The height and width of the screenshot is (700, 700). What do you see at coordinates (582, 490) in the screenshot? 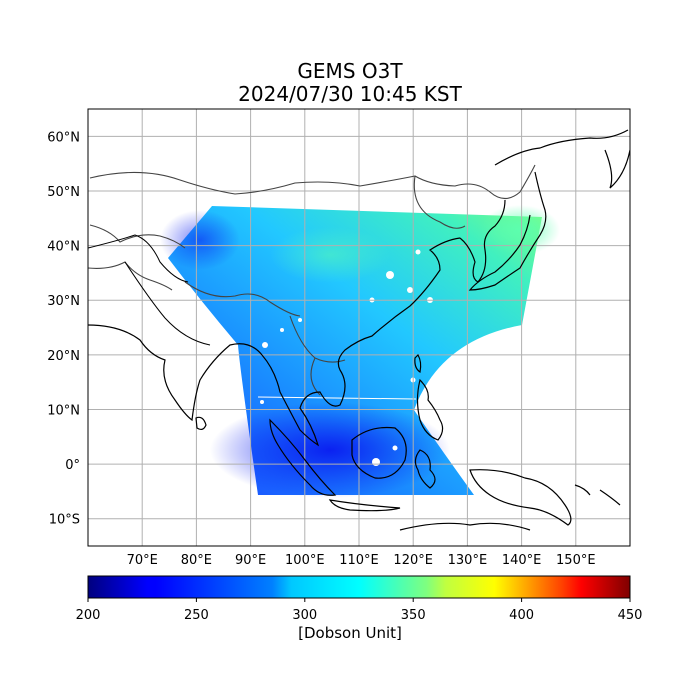
I see `coast-islands-east` at bounding box center [582, 490].